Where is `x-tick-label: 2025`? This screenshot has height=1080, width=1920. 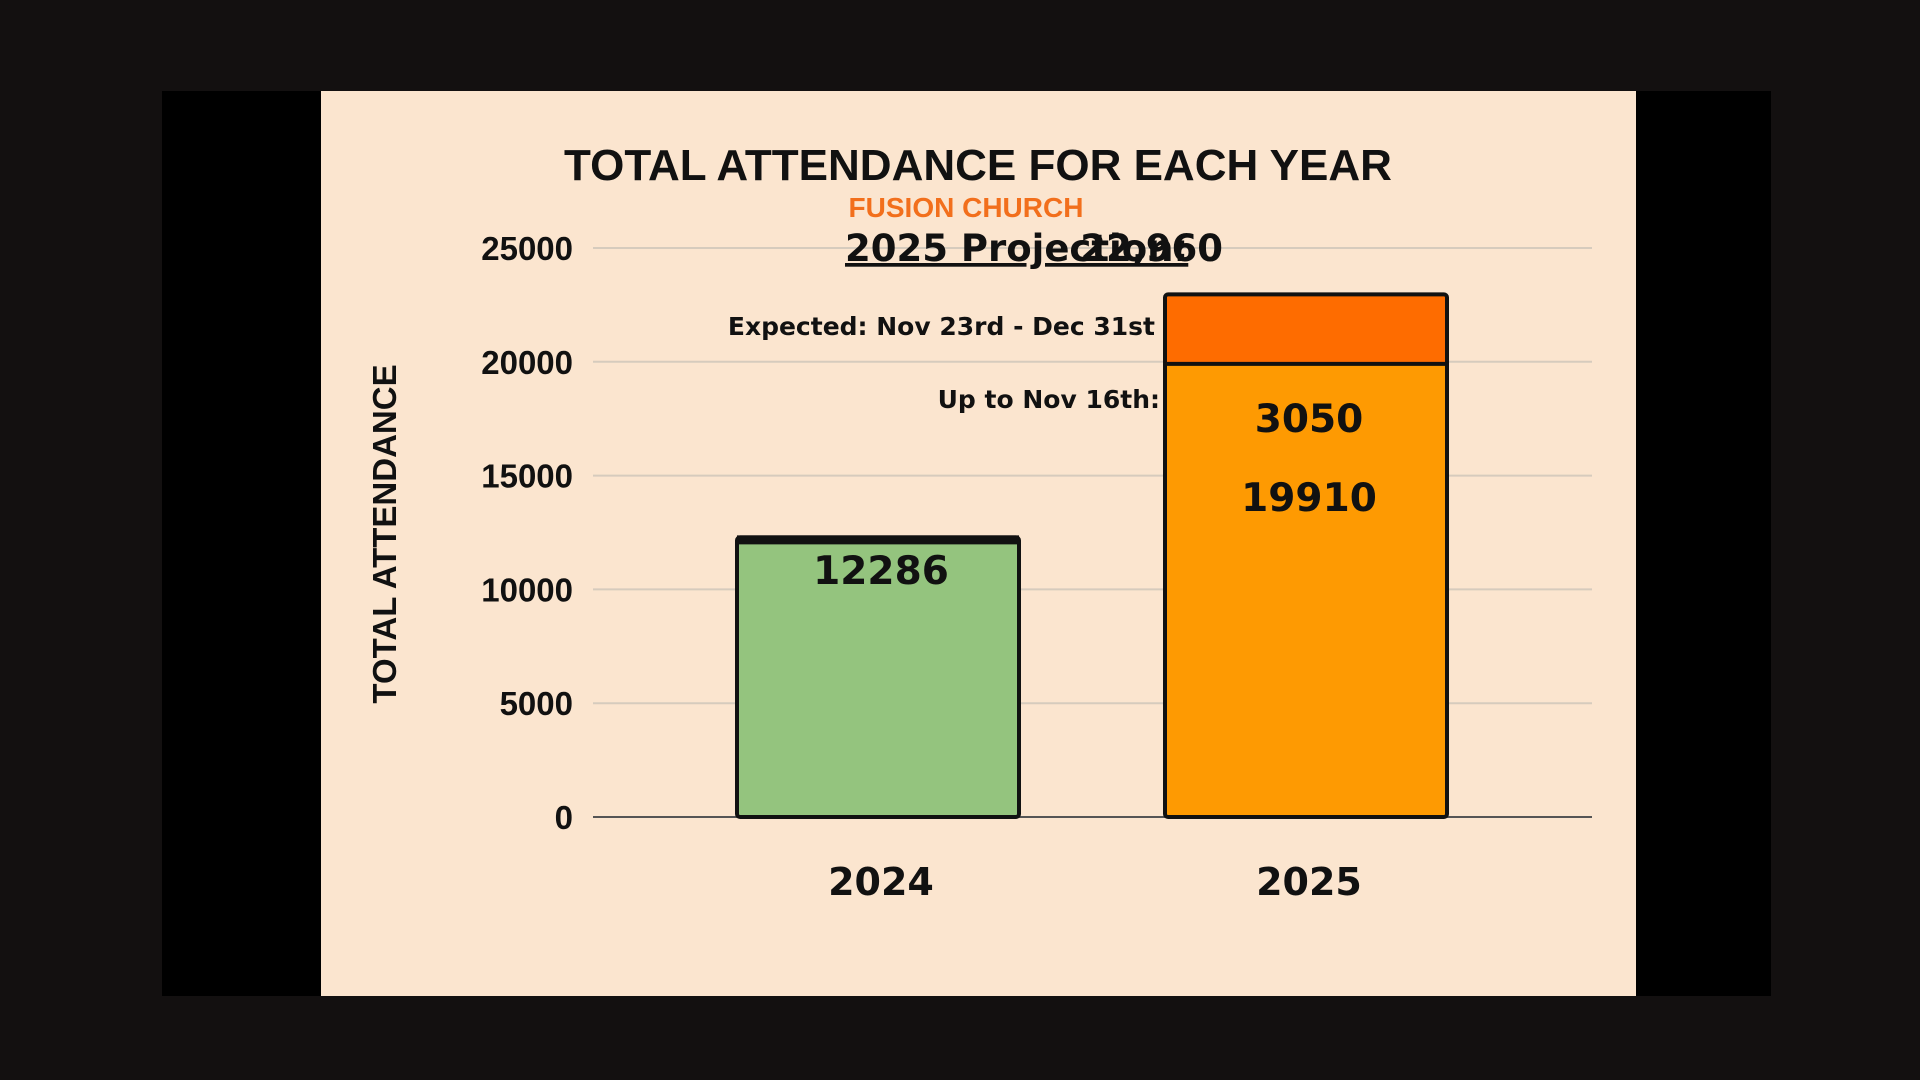
x-tick-label: 2025 is located at coordinates (1309, 882).